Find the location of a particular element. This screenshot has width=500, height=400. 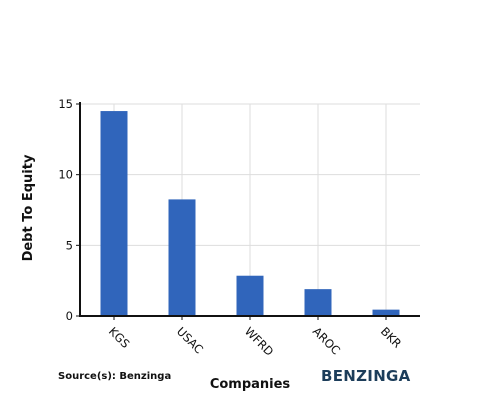

benzinga-logo: BENZINGA is located at coordinates (366, 376).